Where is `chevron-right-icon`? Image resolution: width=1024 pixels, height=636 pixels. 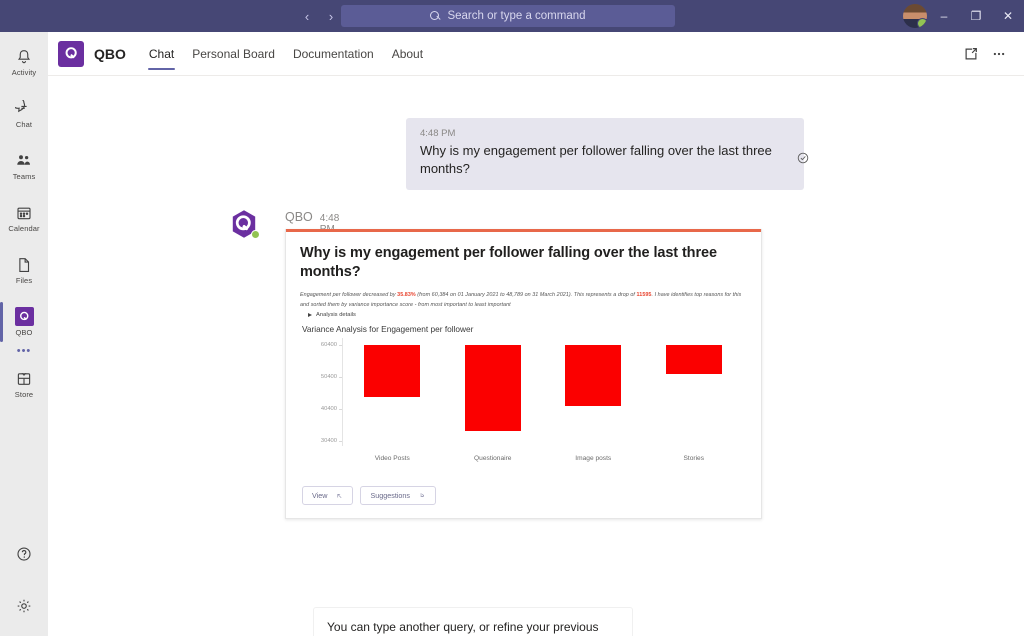 chevron-right-icon is located at coordinates (310, 315).